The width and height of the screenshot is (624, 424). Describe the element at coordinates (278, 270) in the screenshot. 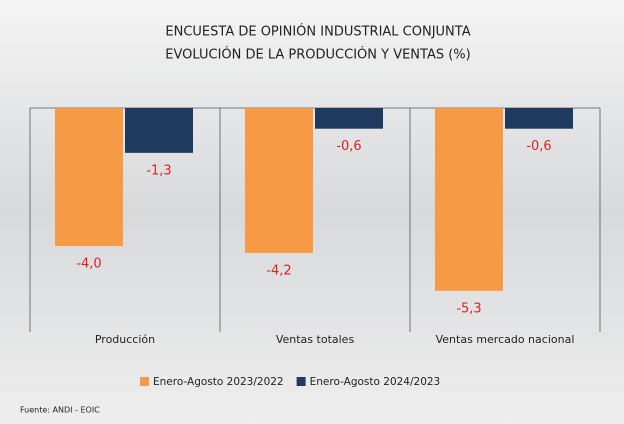

I see `value-label: -4,2` at that location.